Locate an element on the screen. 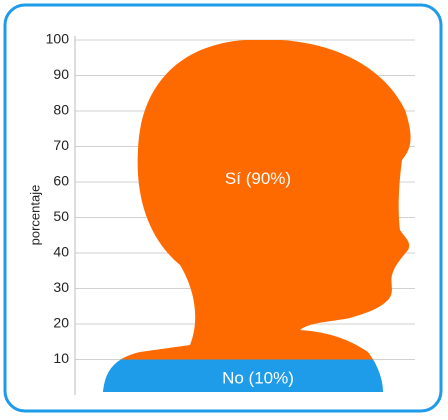 This screenshot has height=420, width=448. y-tick-label: 50 is located at coordinates (61, 216).